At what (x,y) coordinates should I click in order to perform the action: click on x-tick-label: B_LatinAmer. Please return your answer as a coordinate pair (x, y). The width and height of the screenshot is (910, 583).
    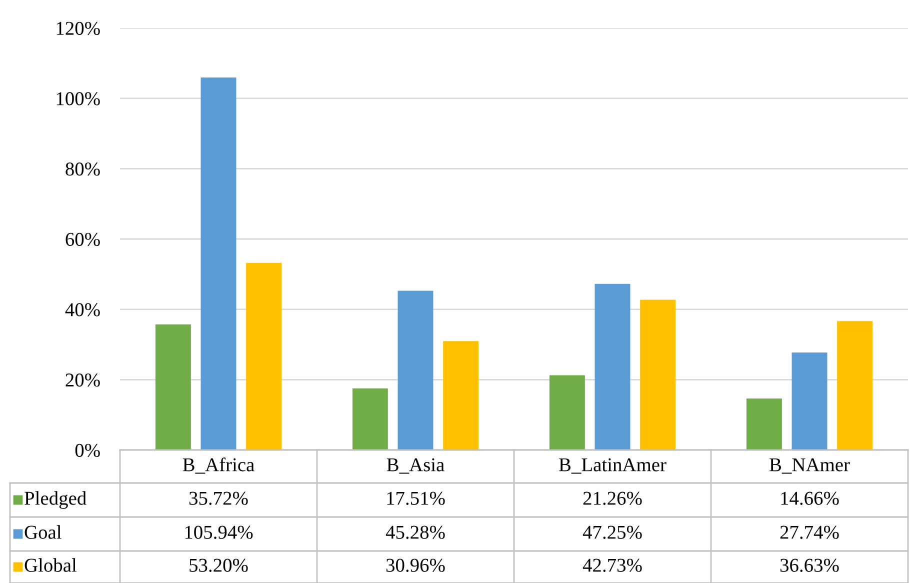
    Looking at the image, I should click on (612, 466).